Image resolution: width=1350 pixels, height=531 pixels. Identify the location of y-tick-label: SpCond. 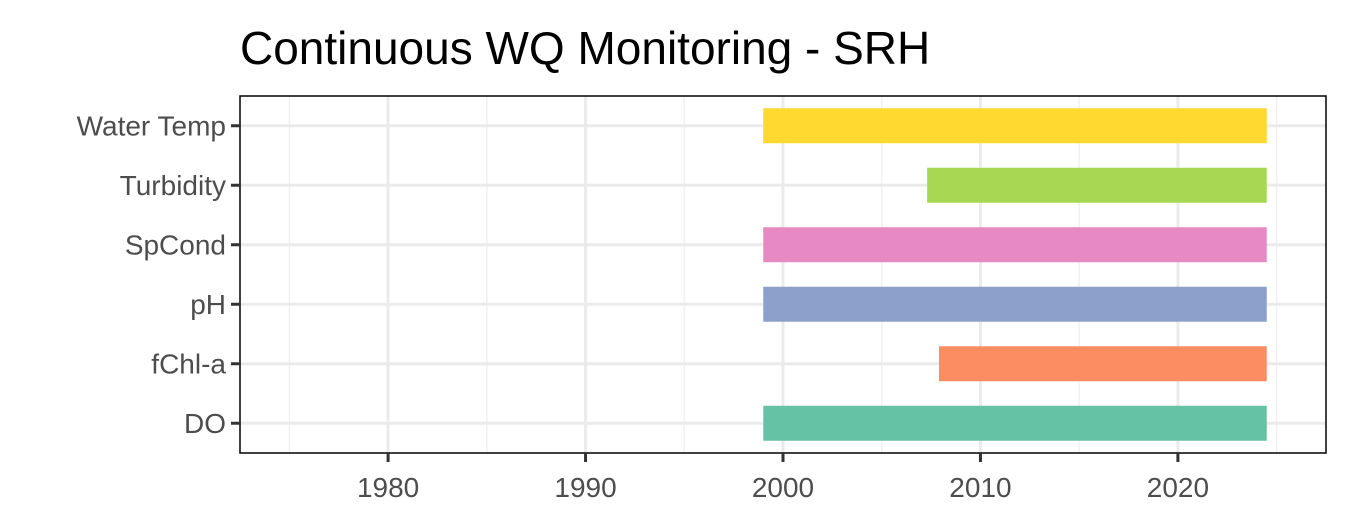
(175, 244).